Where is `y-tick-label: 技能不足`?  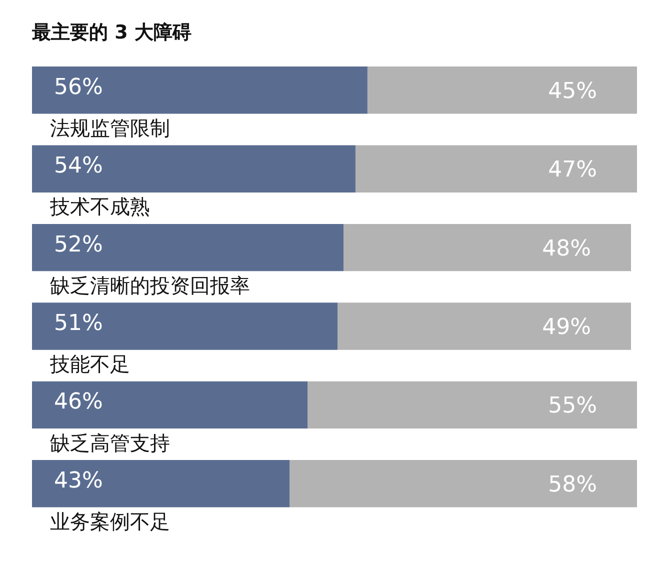 y-tick-label: 技能不足 is located at coordinates (89, 364).